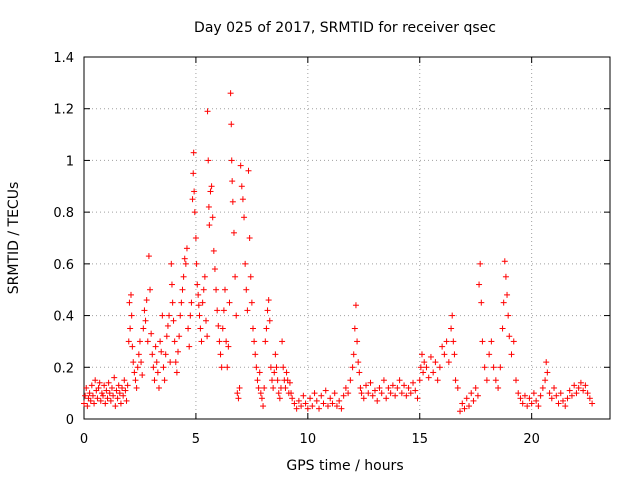 The width and height of the screenshot is (640, 480). Describe the element at coordinates (63, 213) in the screenshot. I see `y-tick-label: 0.8` at that location.